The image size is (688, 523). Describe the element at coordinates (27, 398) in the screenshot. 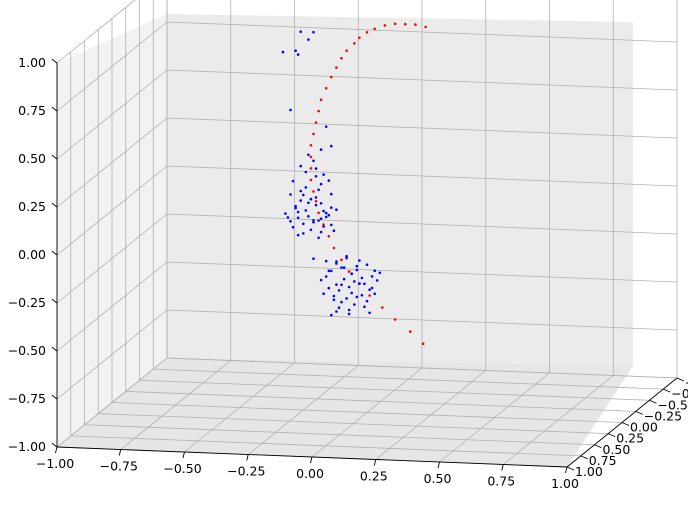

I see `z-tick-label: −0.75` at that location.